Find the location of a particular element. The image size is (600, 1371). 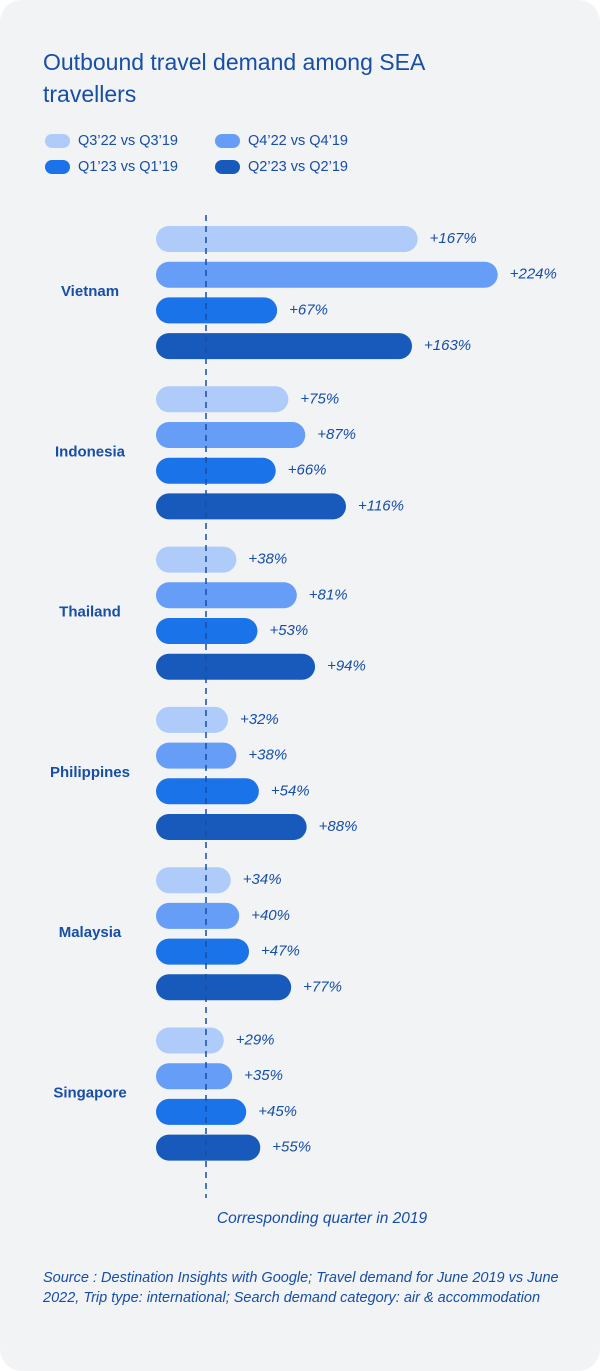

category-label: Singapore is located at coordinates (89, 1092).